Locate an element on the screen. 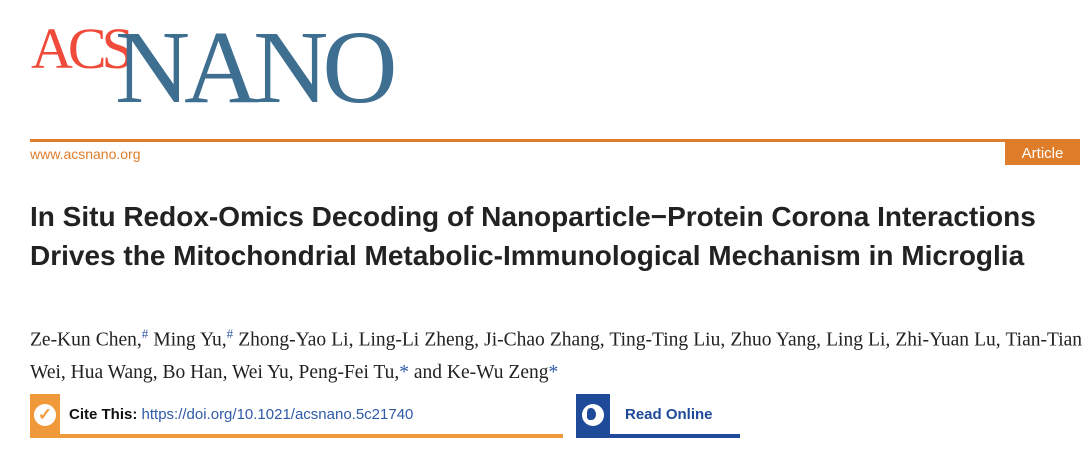  logo-nano: NANO is located at coordinates (256, 67).